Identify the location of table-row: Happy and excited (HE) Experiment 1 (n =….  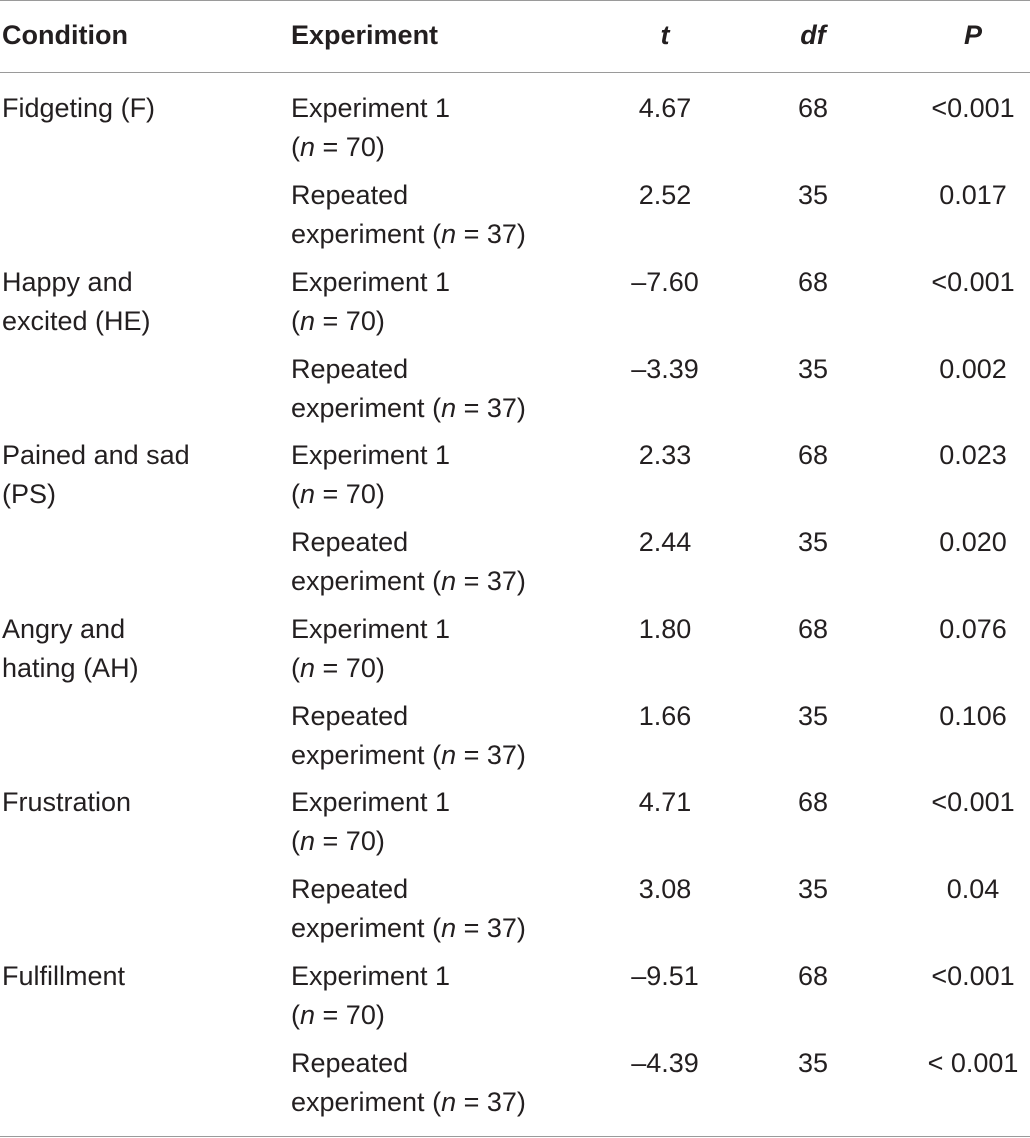
(515, 306).